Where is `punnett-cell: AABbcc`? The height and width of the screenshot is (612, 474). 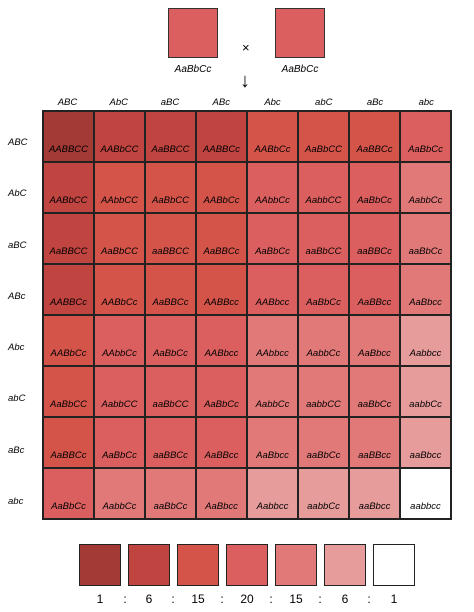
punnett-cell: AABbcc is located at coordinates (272, 289).